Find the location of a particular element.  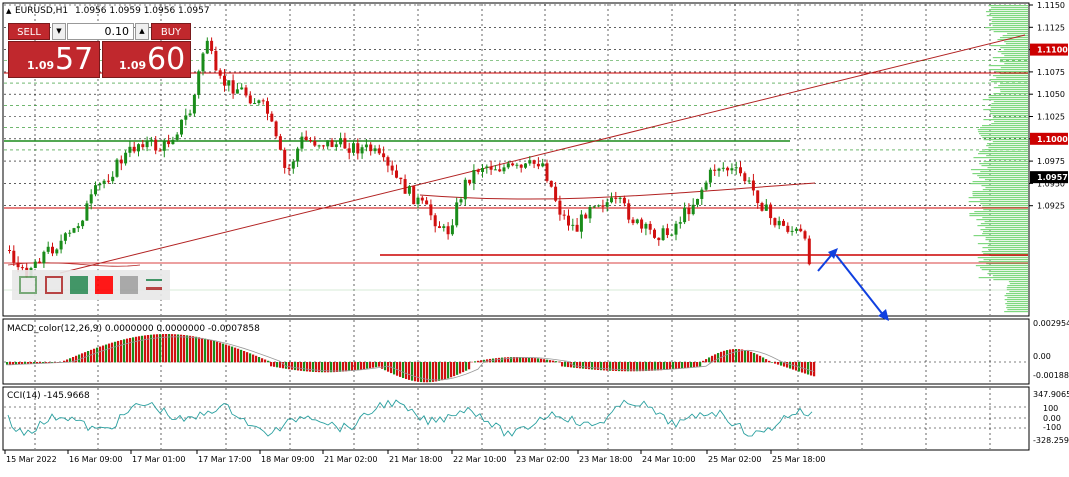

rectangle-fill-gray-icon is located at coordinates (129, 285).